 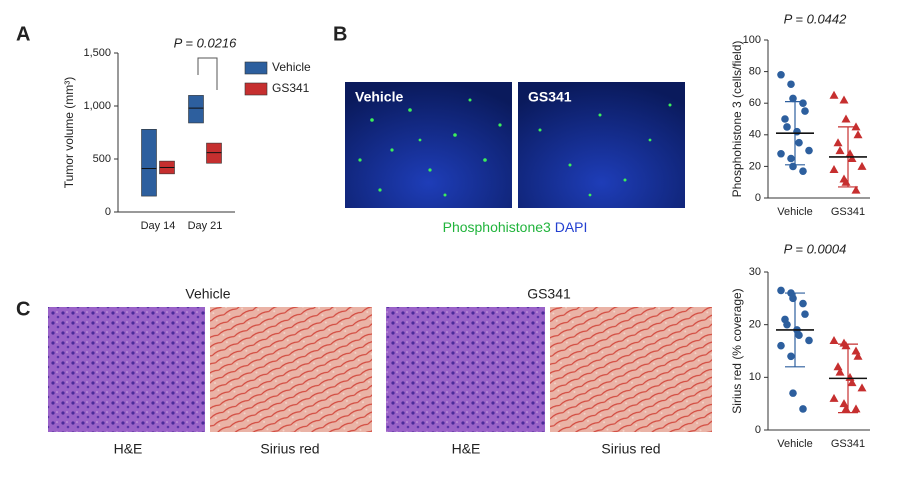 What do you see at coordinates (755, 272) in the screenshot?
I see `y-tick-label: 30` at bounding box center [755, 272].